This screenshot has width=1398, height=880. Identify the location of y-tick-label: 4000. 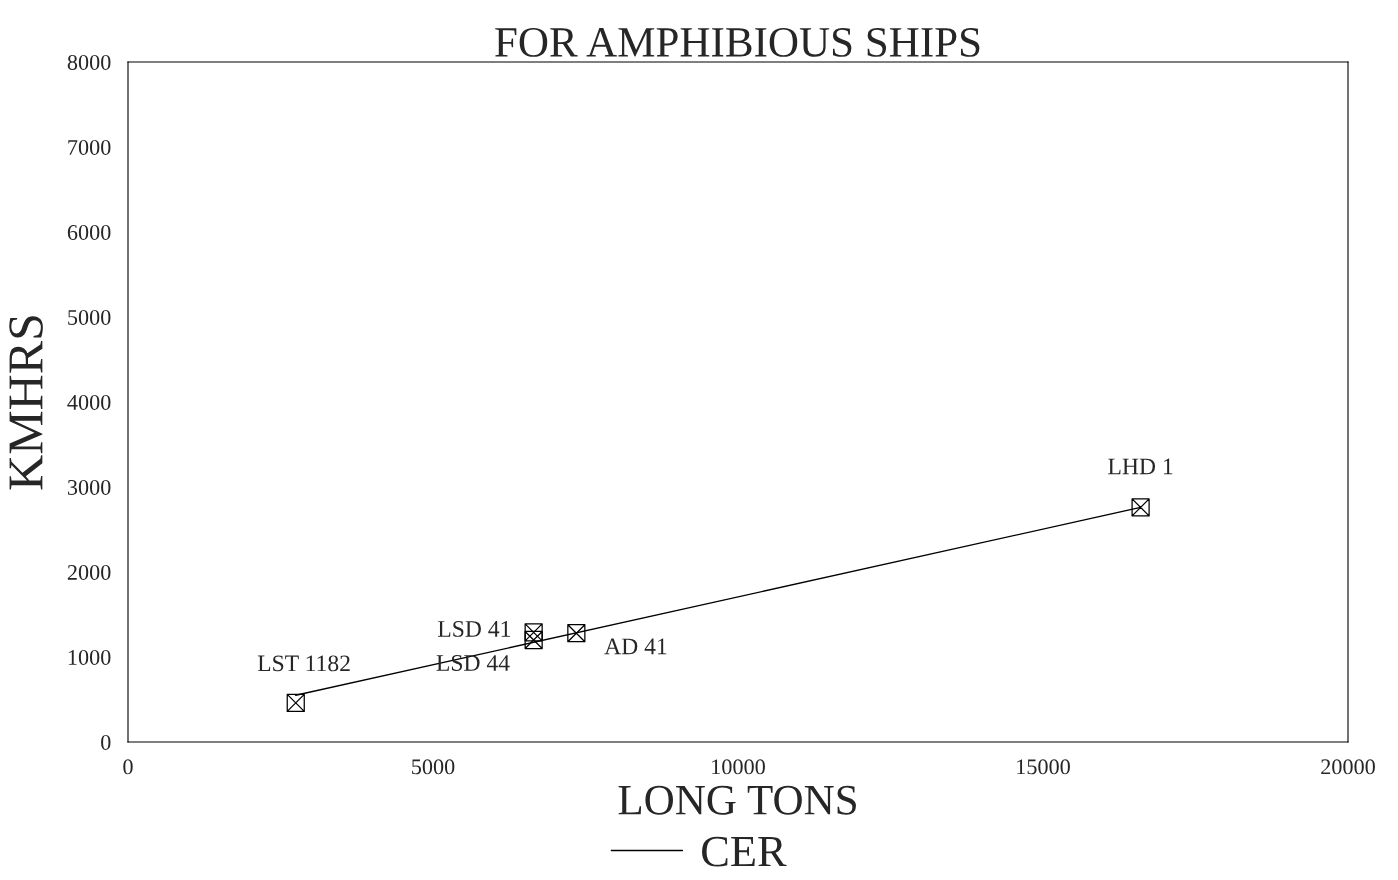
(89, 402).